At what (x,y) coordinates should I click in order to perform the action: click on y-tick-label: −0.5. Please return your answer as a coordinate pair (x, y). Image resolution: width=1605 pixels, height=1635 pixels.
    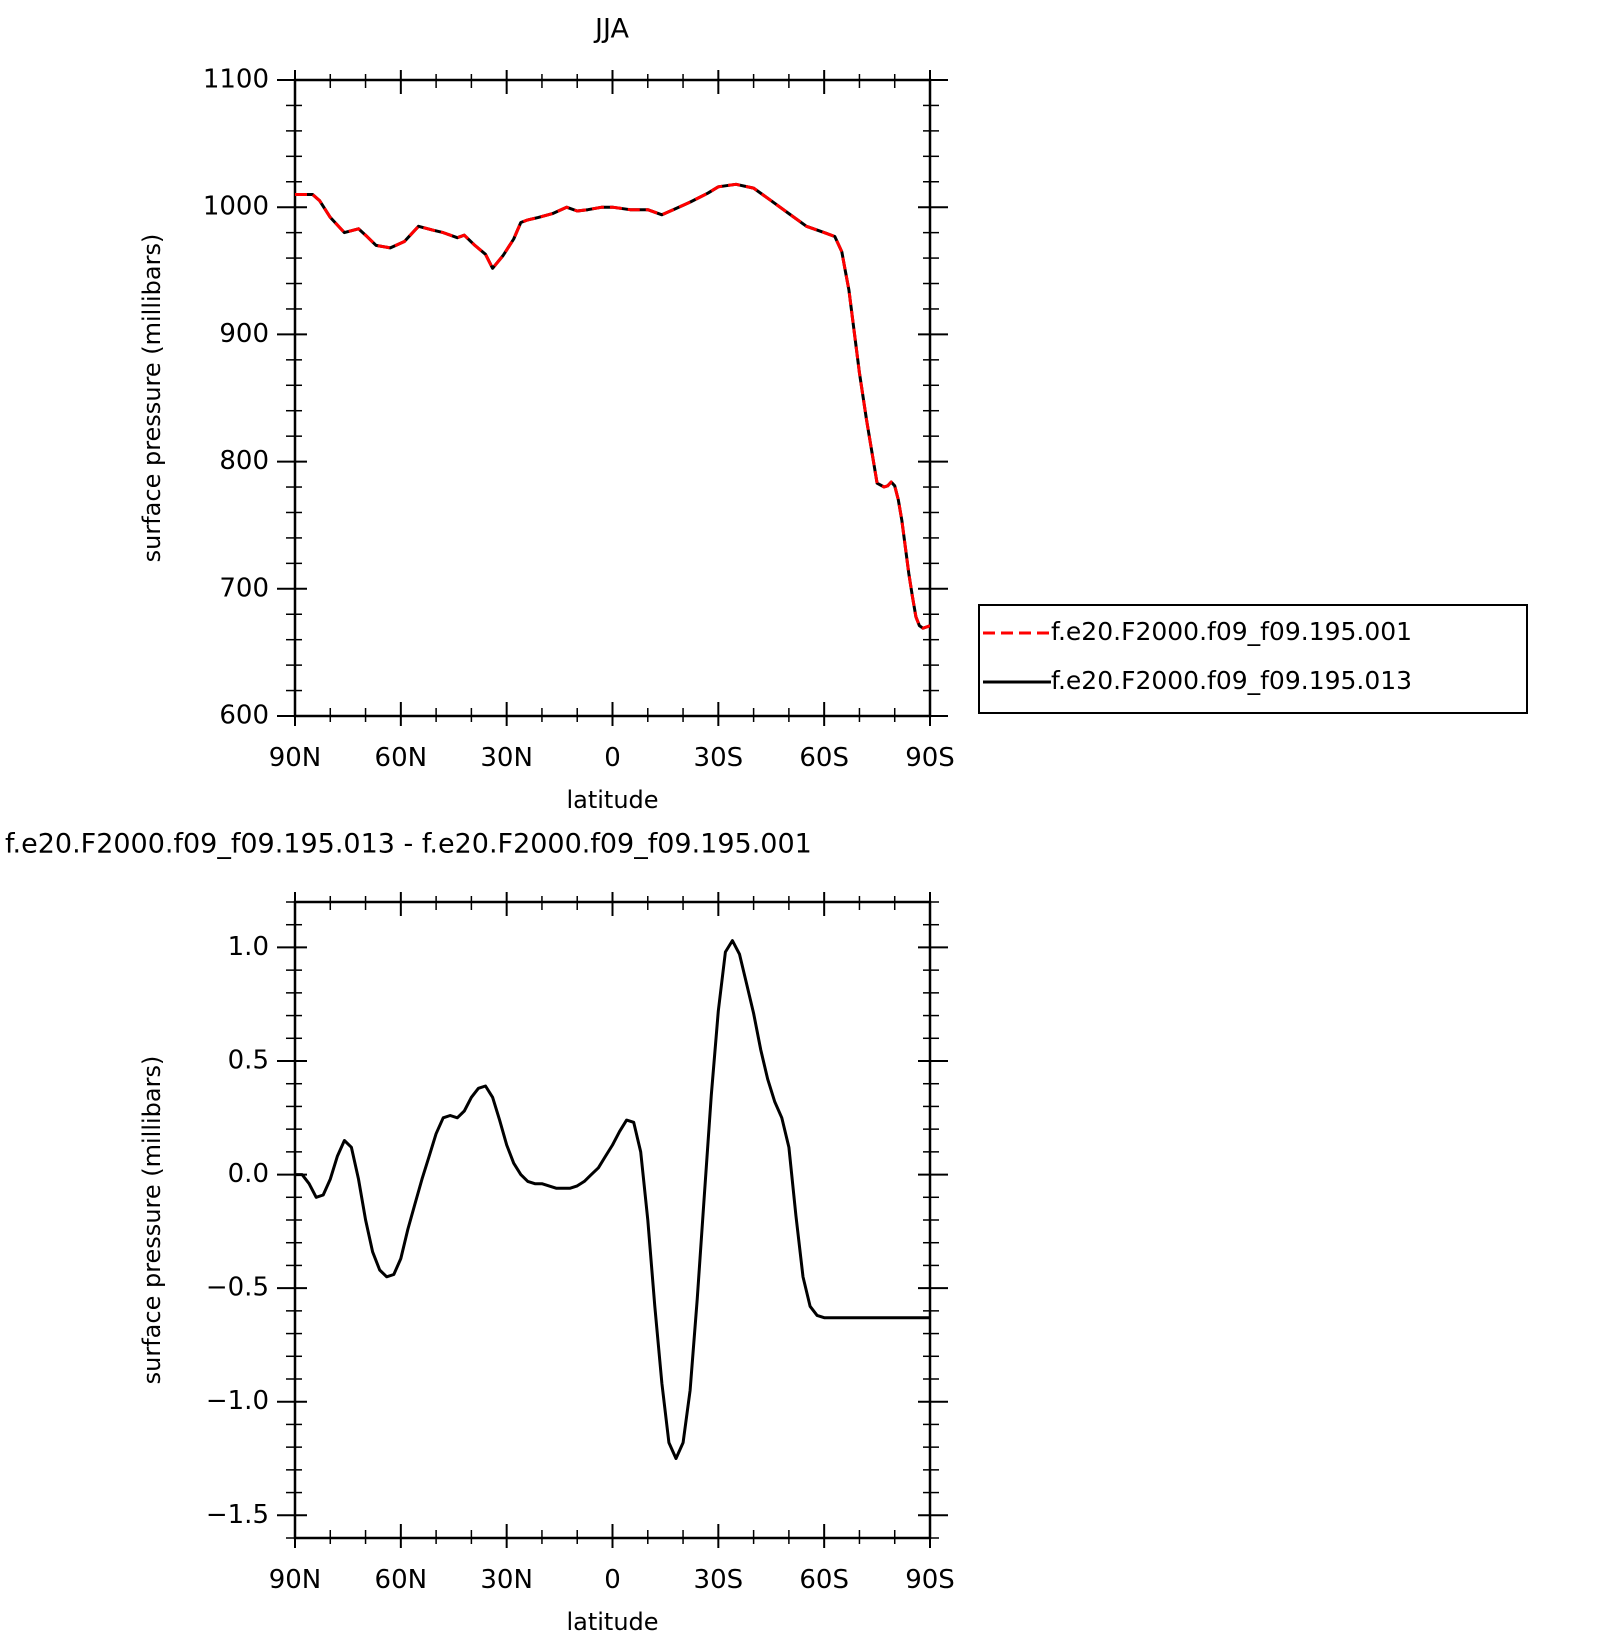
    Looking at the image, I should click on (237, 1288).